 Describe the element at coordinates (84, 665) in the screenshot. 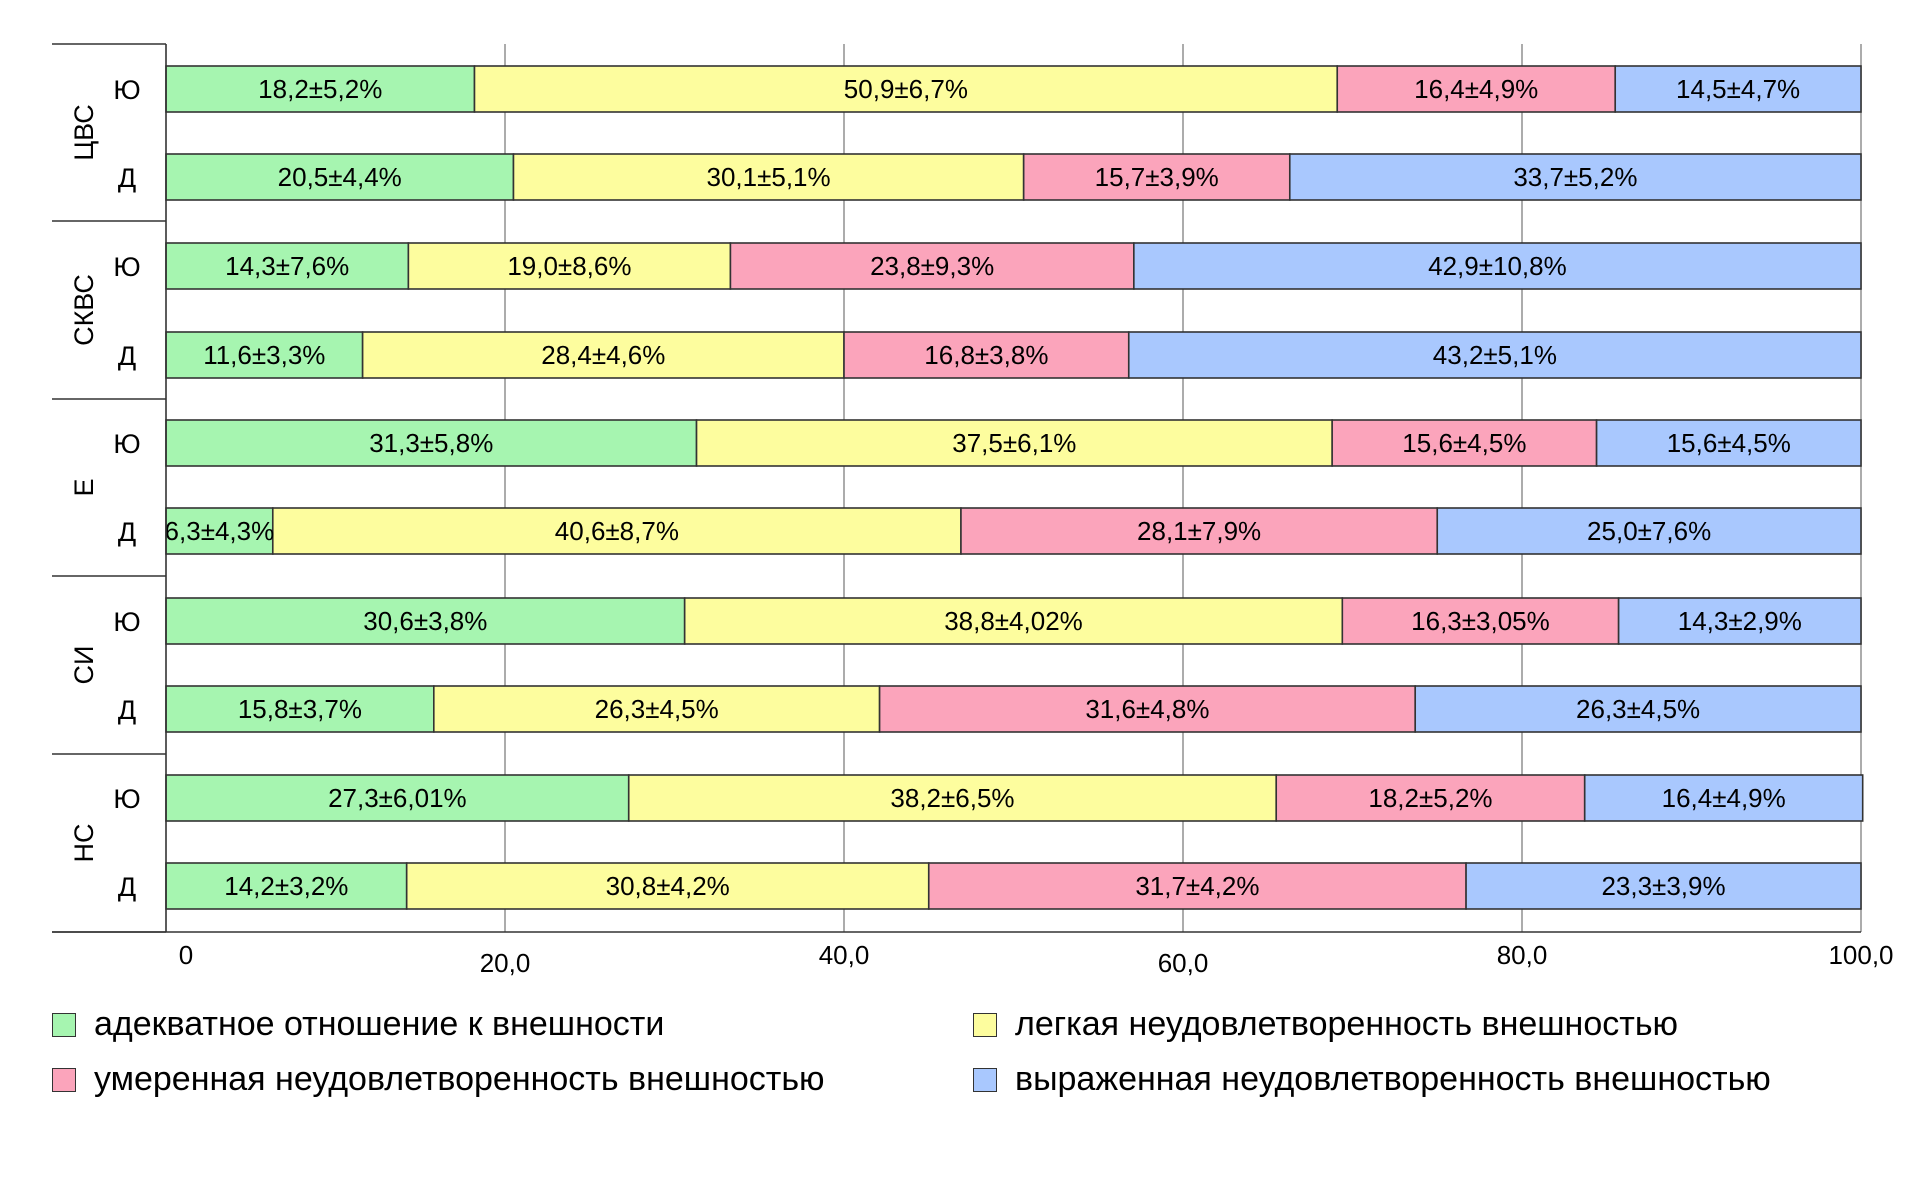

I see `group-label: СИ` at that location.